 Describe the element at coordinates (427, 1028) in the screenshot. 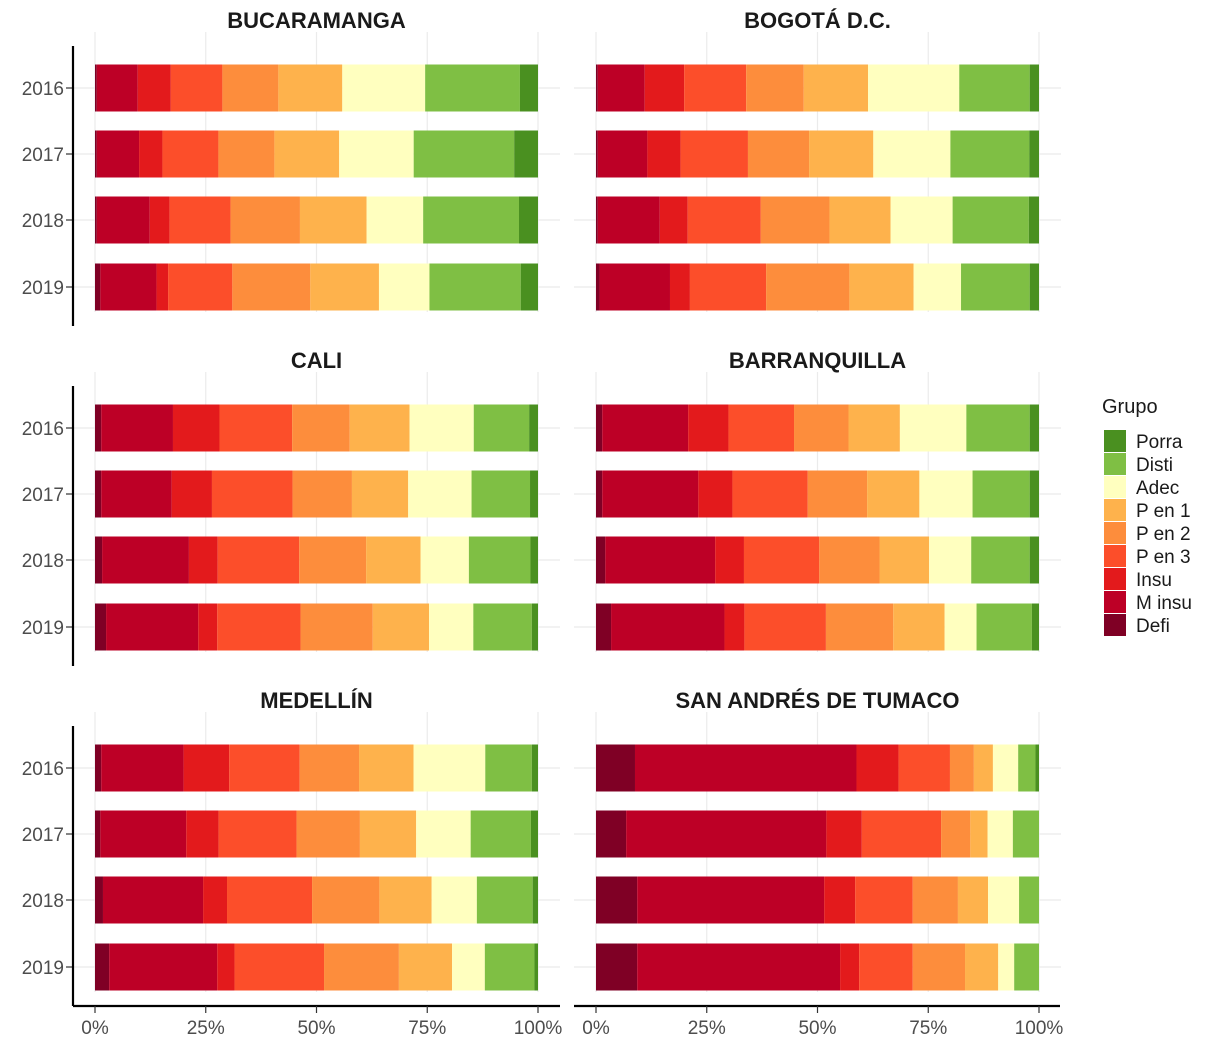

I see `x-tick-label: 75%` at that location.